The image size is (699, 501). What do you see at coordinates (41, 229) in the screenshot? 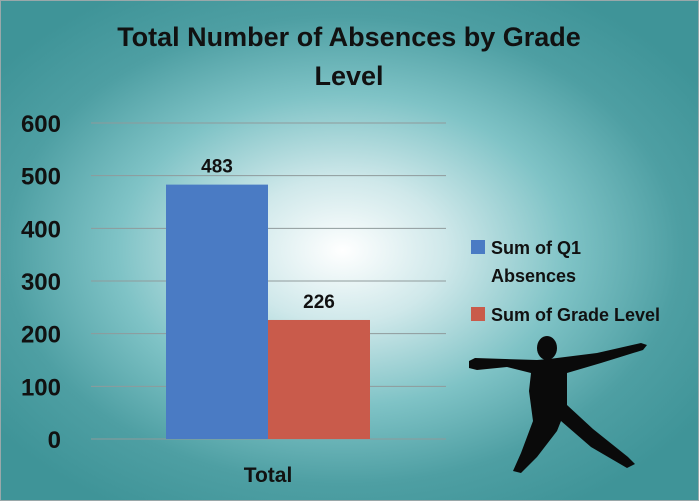
I see `y-tick-label-4: 400` at bounding box center [41, 229].